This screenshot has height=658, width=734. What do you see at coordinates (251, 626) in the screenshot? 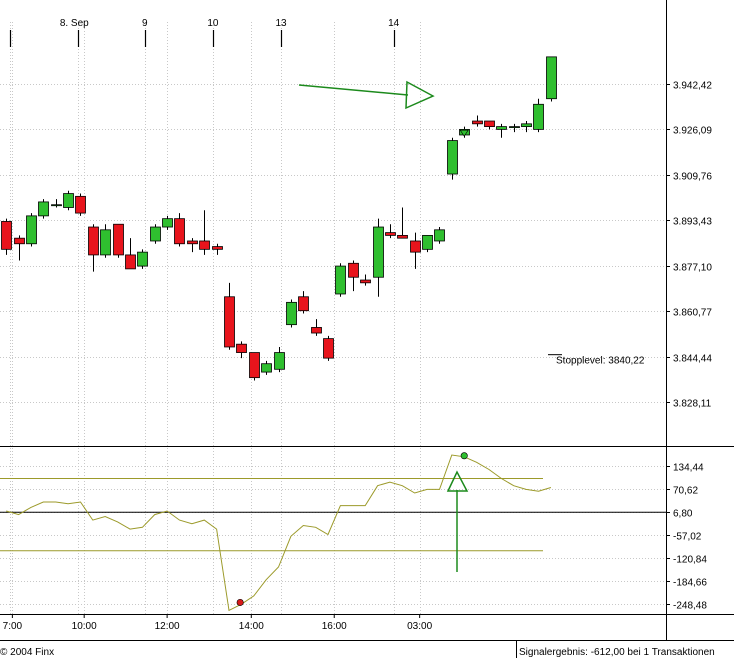
I see `time-tick-label: 14:00` at bounding box center [251, 626].